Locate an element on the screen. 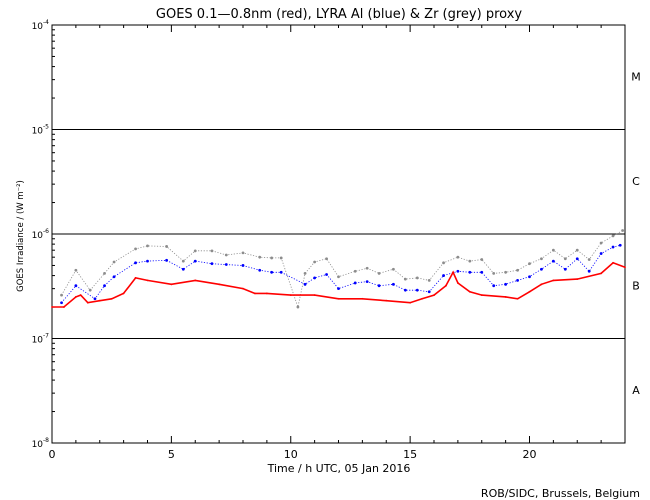 This screenshot has height=500, width=650. lyra-al-trace is located at coordinates (341, 273).